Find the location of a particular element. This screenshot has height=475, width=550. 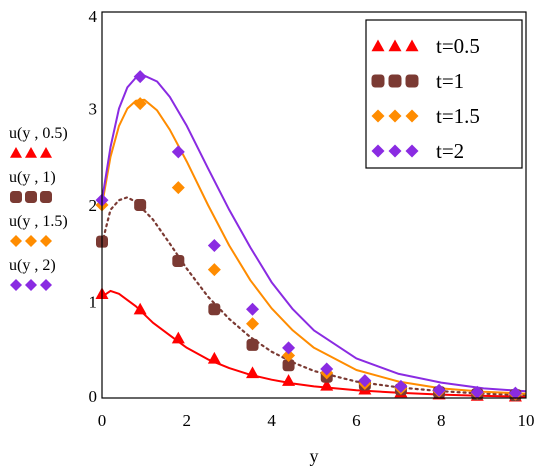

y-tick-label-3: 3 is located at coordinates (93, 109).